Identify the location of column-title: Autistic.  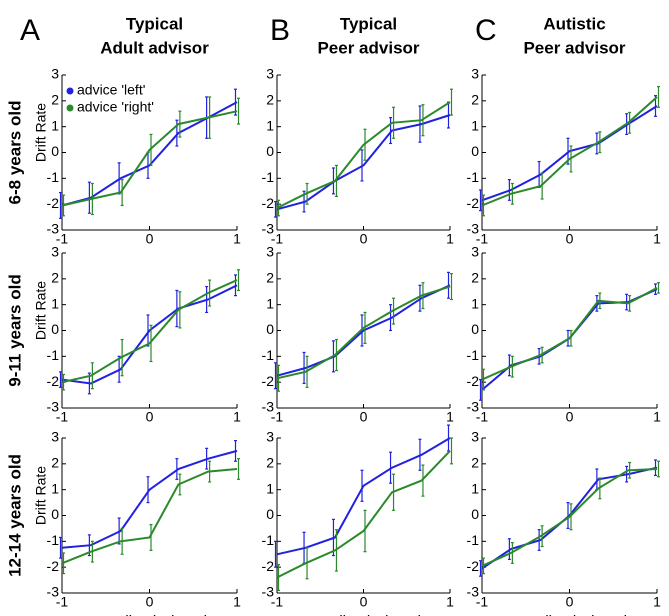
(574, 23).